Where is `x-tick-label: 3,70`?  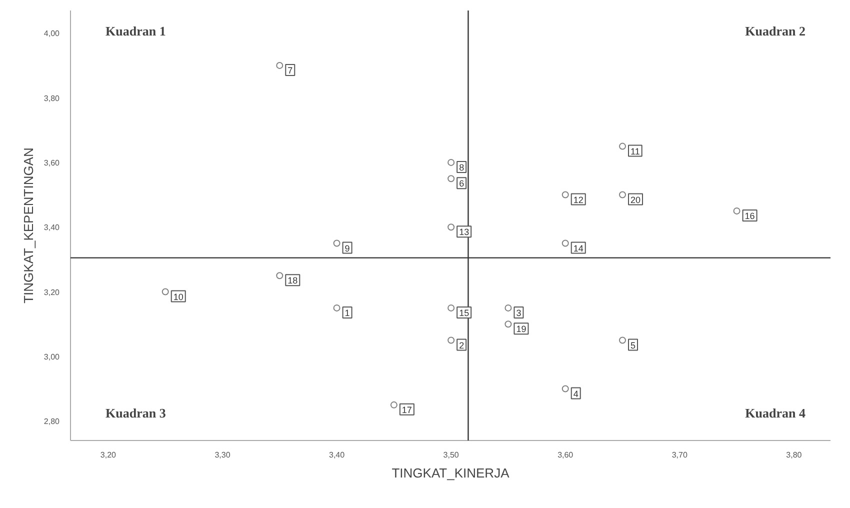
x-tick-label: 3,70 is located at coordinates (680, 455).